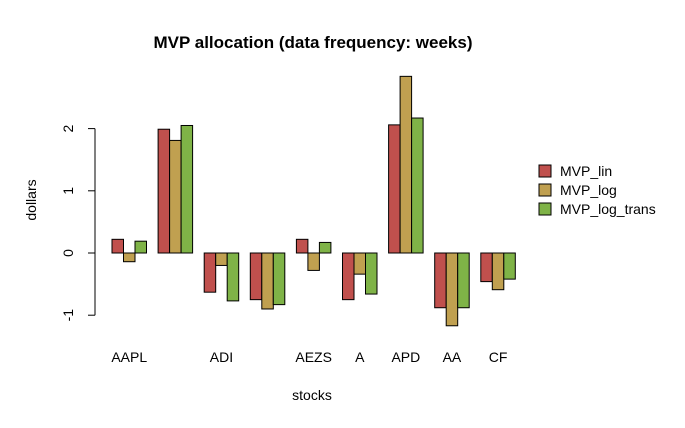 The width and height of the screenshot is (685, 428). What do you see at coordinates (588, 190) in the screenshot?
I see `legend-label-MVP_log: MVP_log` at bounding box center [588, 190].